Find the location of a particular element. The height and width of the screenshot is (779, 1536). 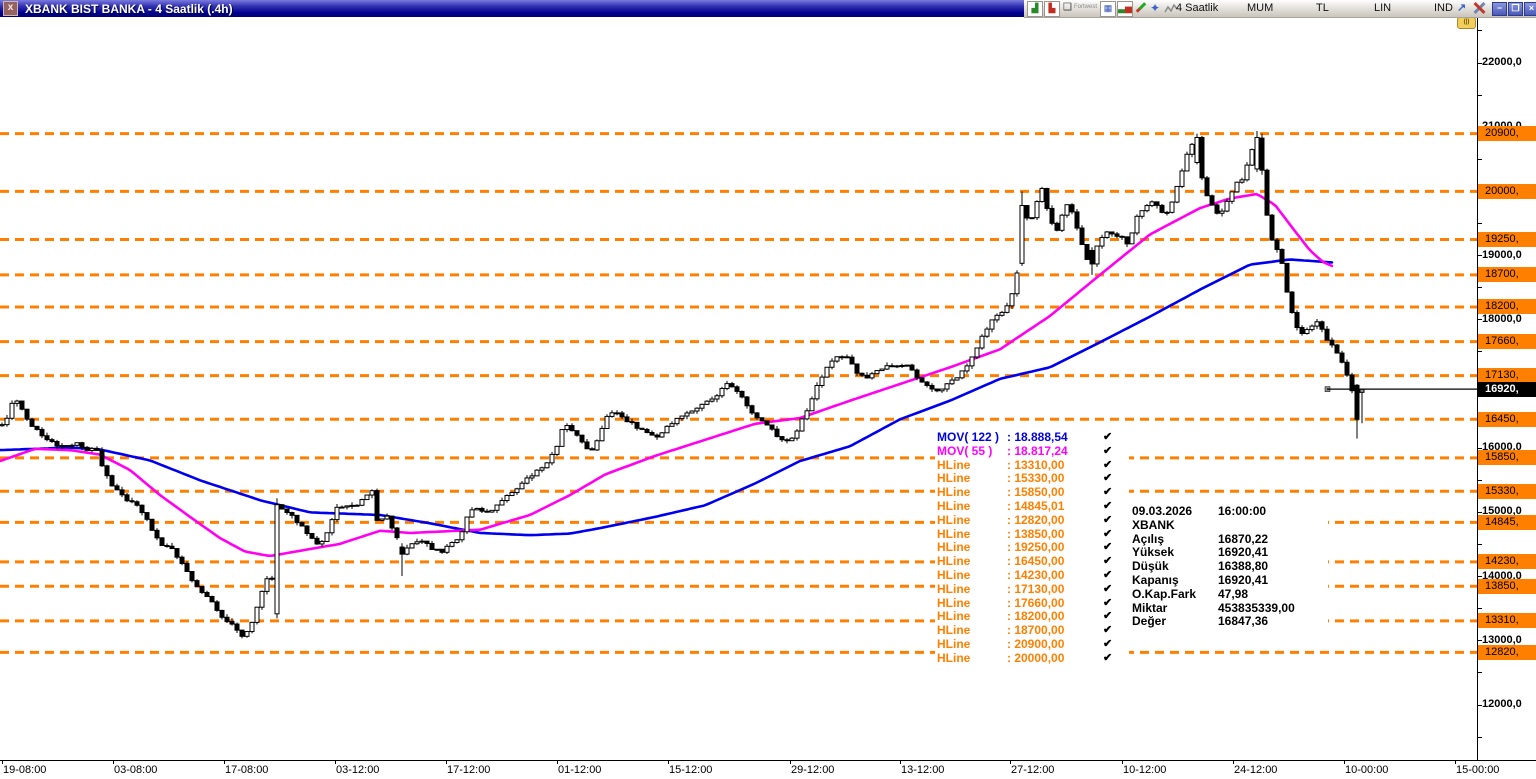

hline-price-label: 15330, is located at coordinates (1507, 491).